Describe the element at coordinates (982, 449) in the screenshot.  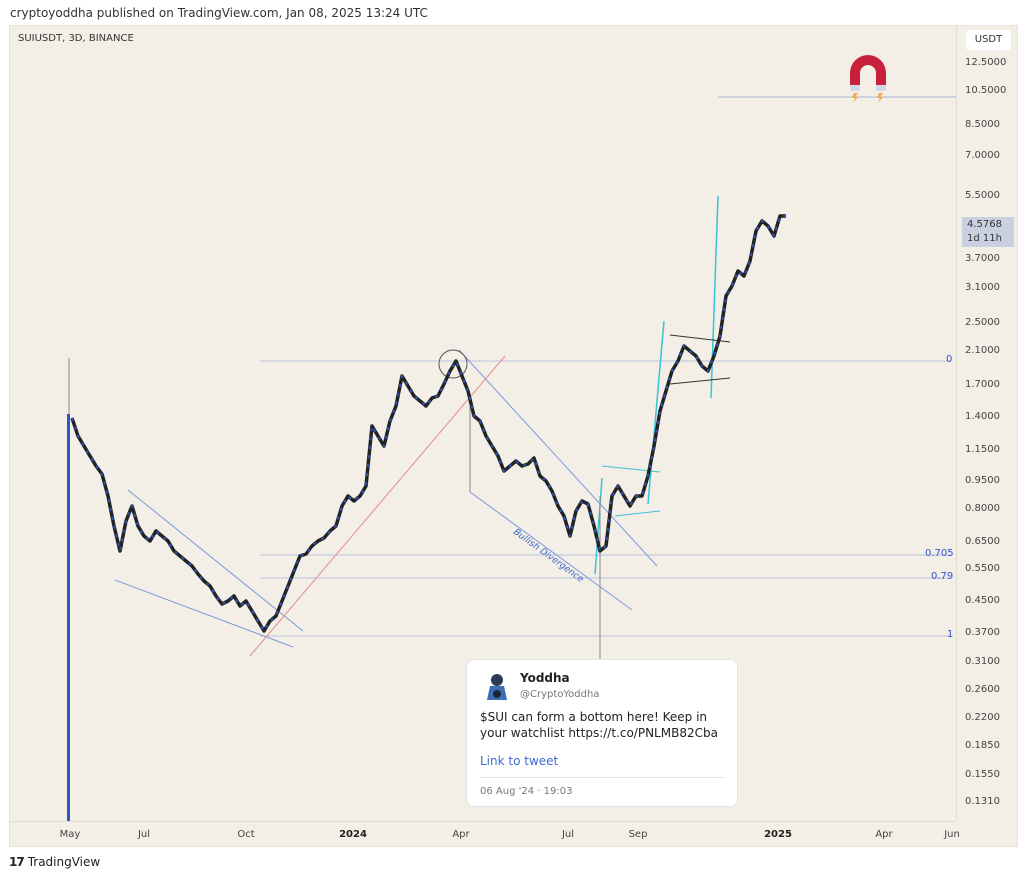
I see `price-tick: 1.1500` at that location.